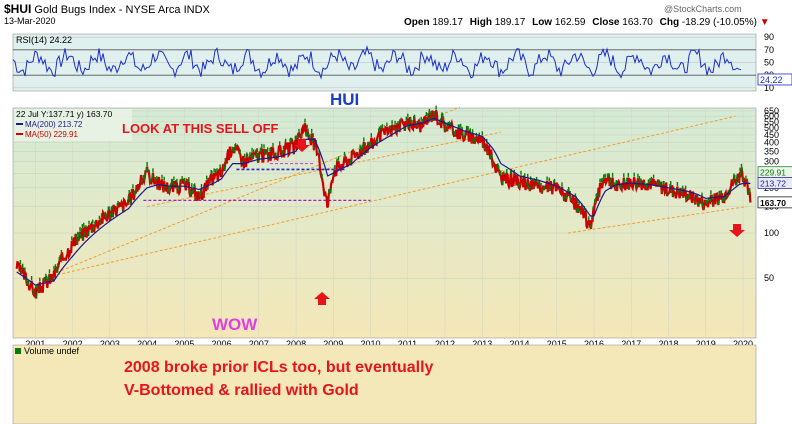  What do you see at coordinates (296, 344) in the screenshot?
I see `year-tick-label: 2008` at bounding box center [296, 344].